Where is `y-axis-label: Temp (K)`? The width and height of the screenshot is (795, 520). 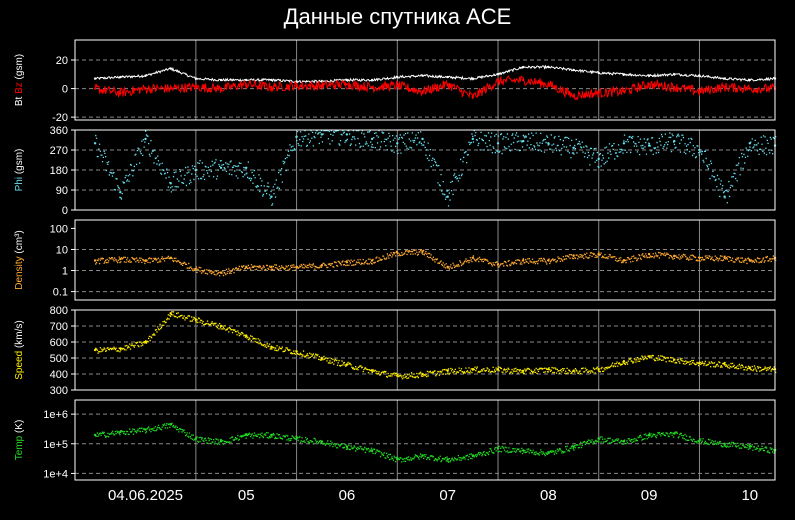
y-axis-label: Temp (K) is located at coordinates (19, 440).